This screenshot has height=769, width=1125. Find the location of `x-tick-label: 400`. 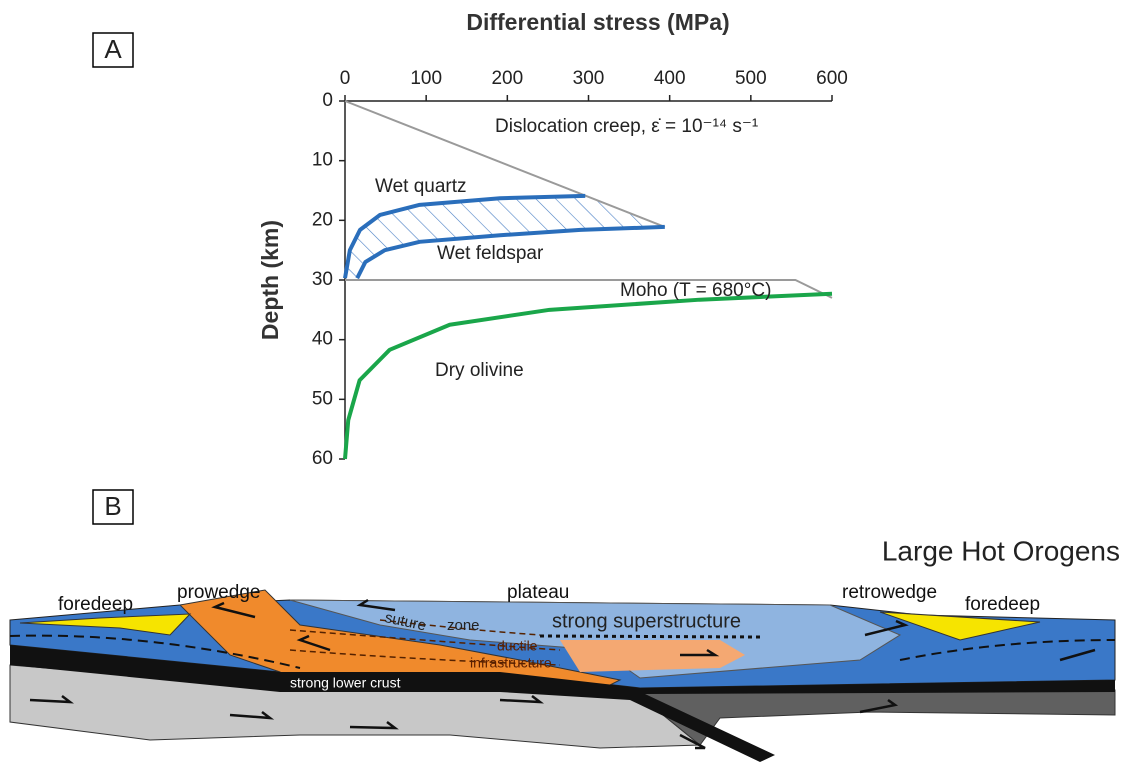

x-tick-label: 400 is located at coordinates (670, 78).